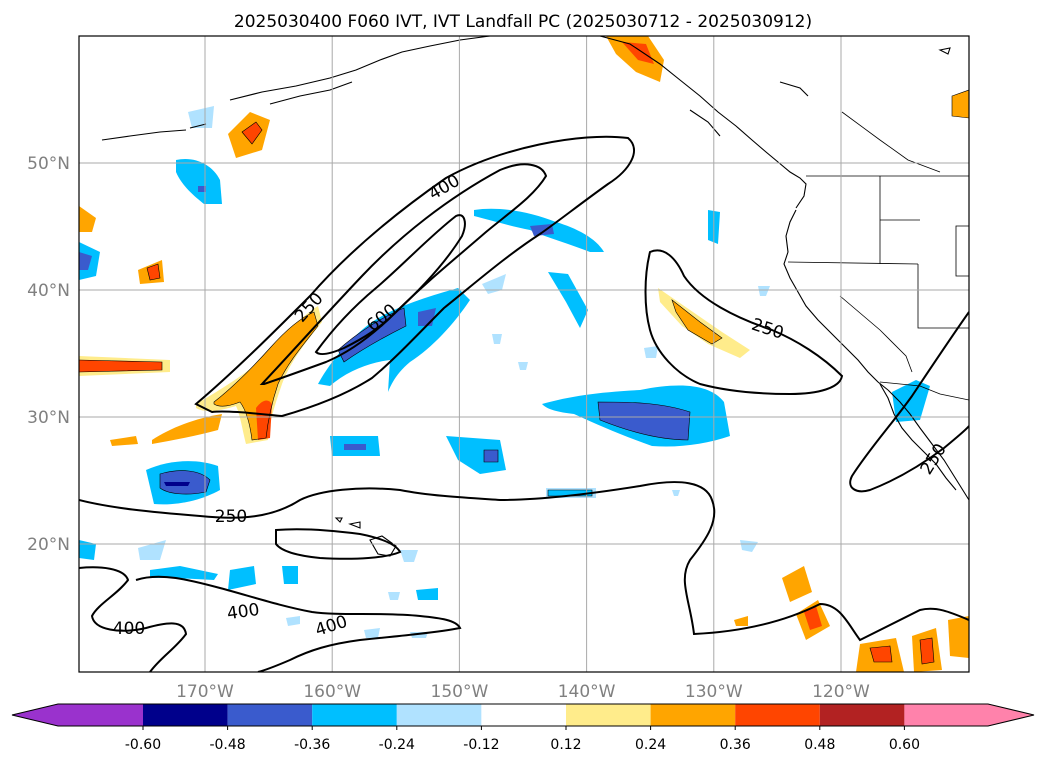  I want to click on longitude-label: 160°W, so click(332, 692).